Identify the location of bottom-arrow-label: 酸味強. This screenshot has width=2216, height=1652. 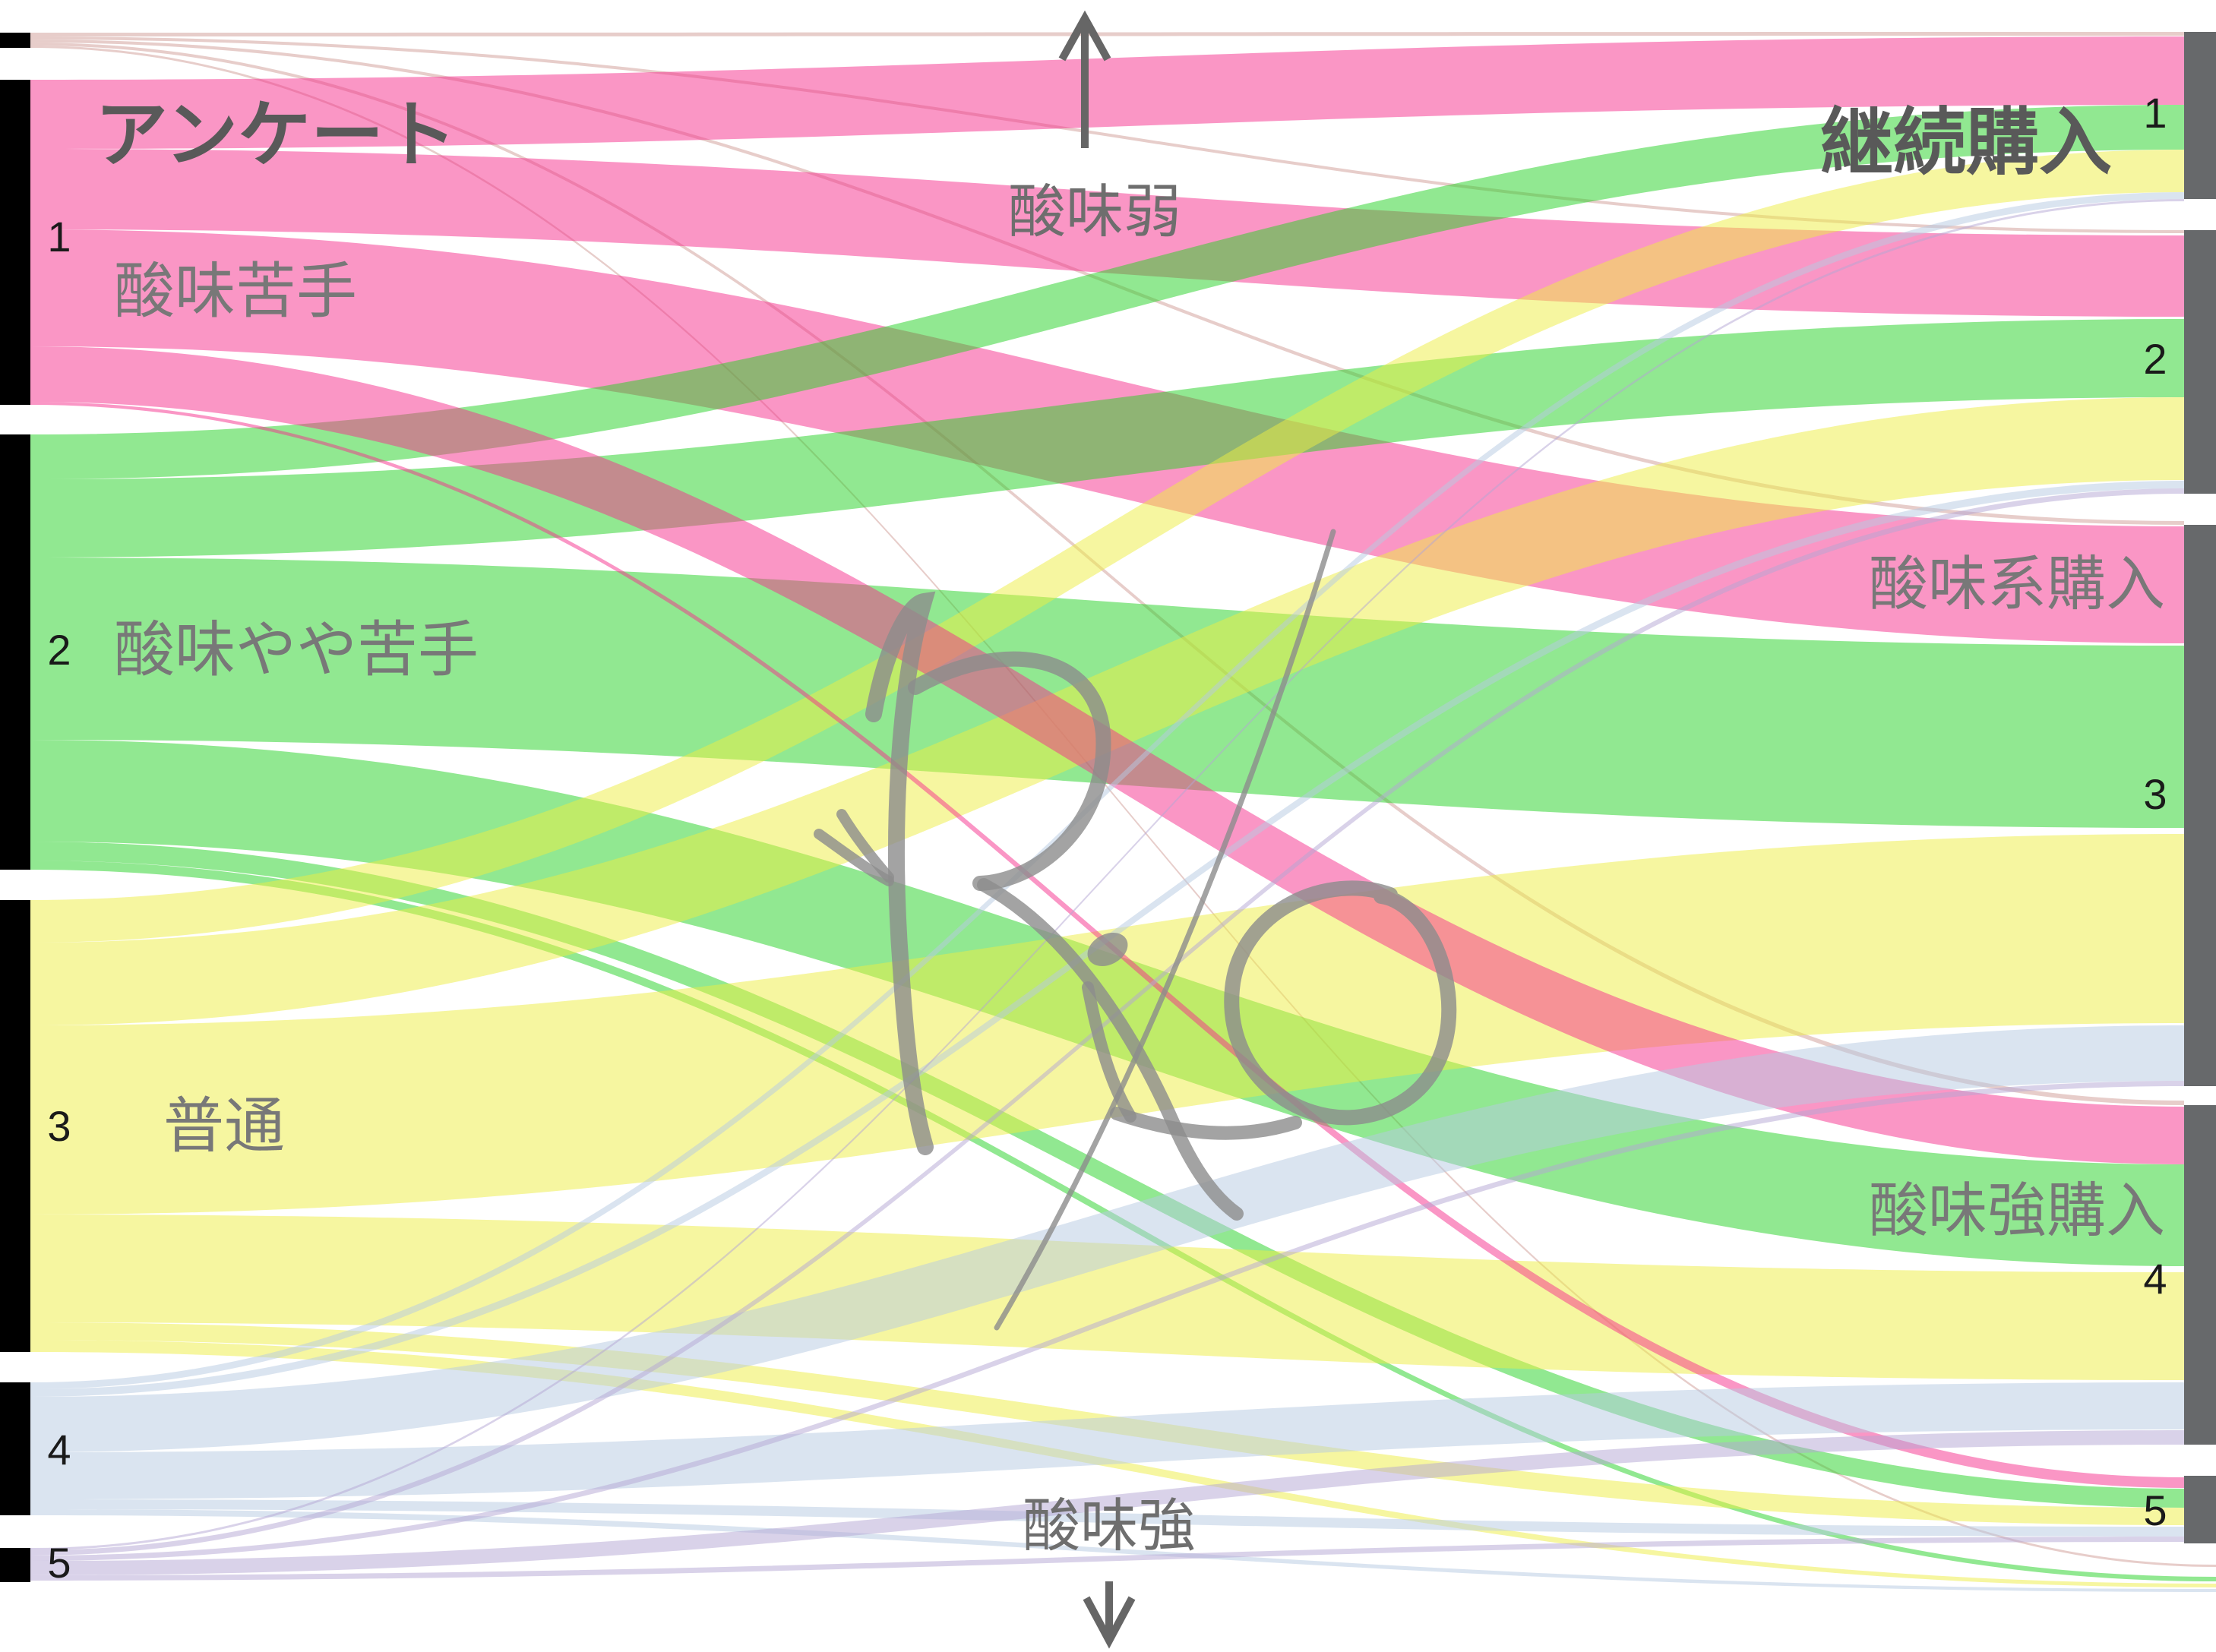
(1109, 1526).